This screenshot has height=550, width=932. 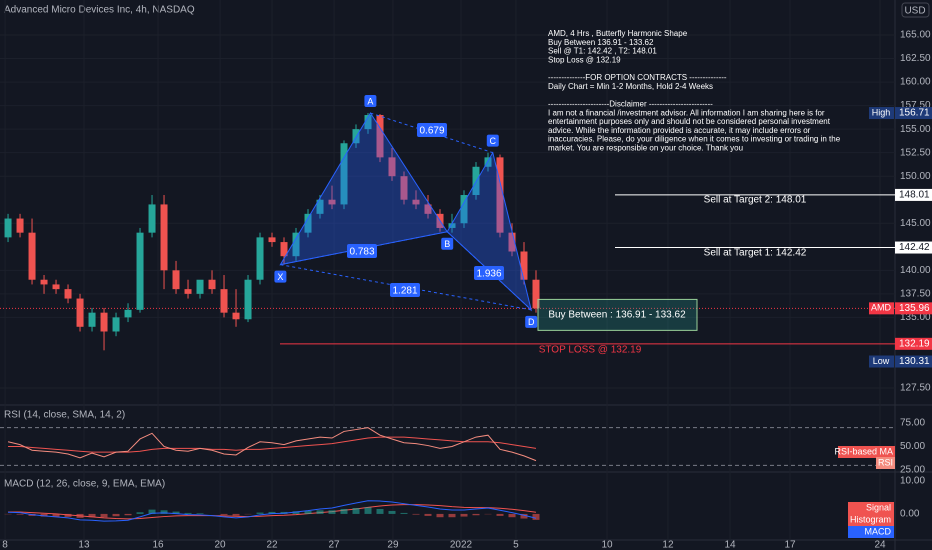 I want to click on pattern-point-label: X, so click(x=280, y=277).